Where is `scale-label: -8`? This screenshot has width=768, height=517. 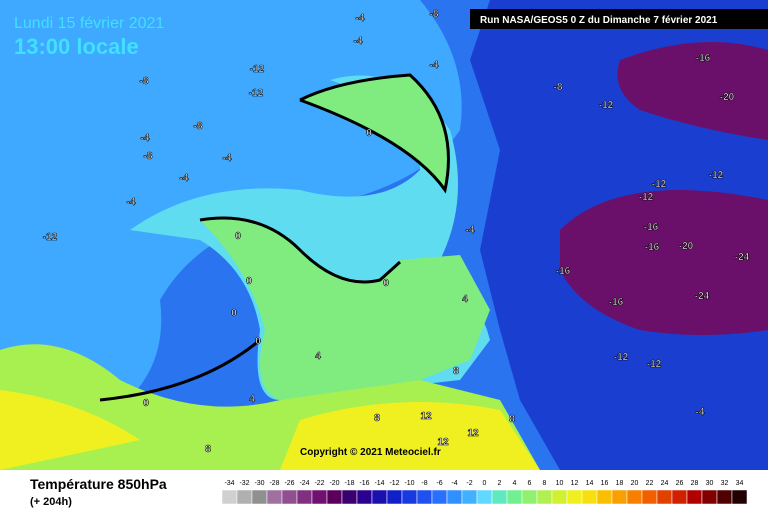
scale-label: -8 is located at coordinates (424, 483).